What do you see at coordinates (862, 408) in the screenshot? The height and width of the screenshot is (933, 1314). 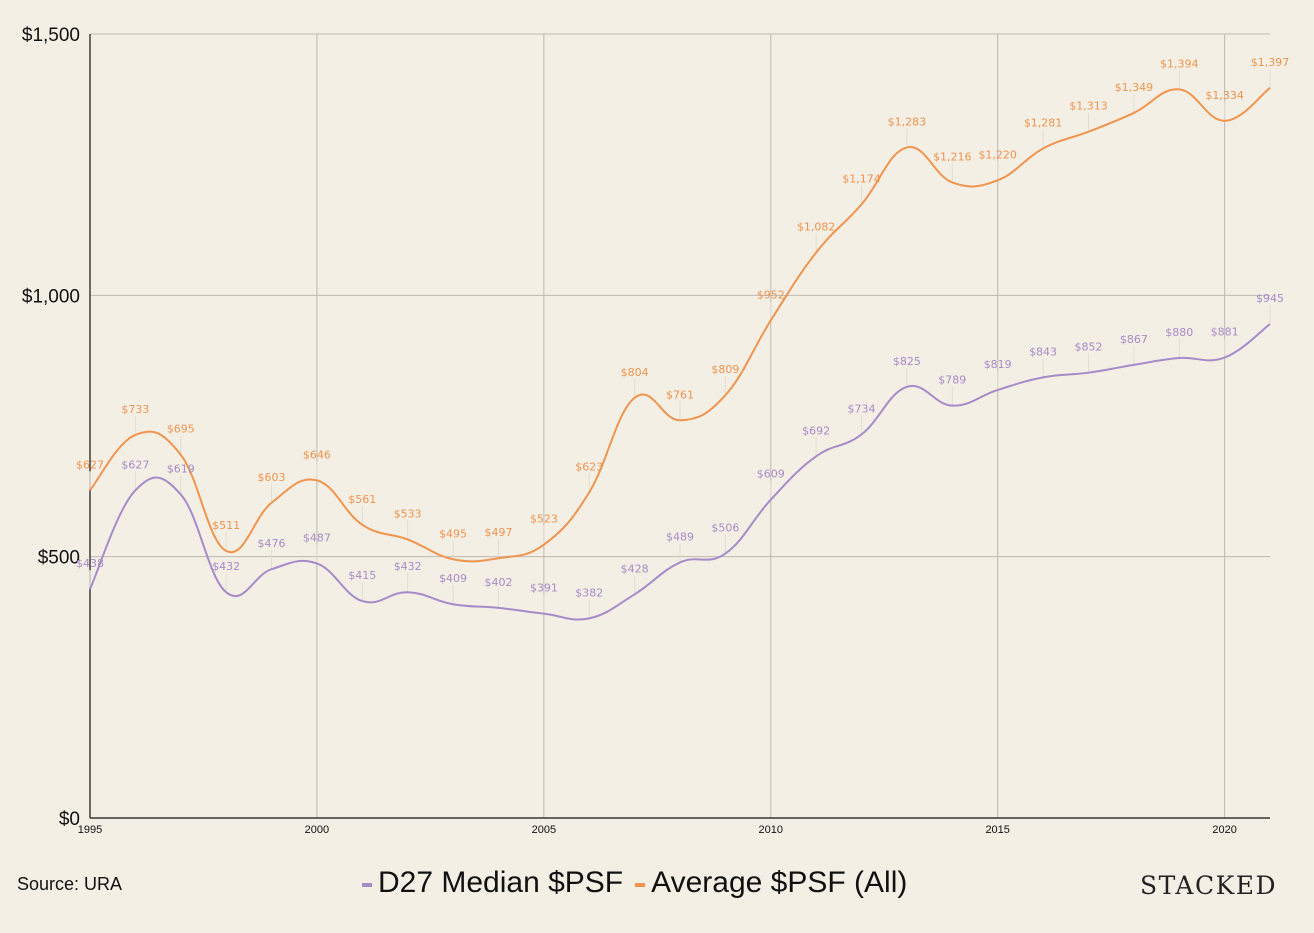 I see `data-label-d27-median: $734` at bounding box center [862, 408].